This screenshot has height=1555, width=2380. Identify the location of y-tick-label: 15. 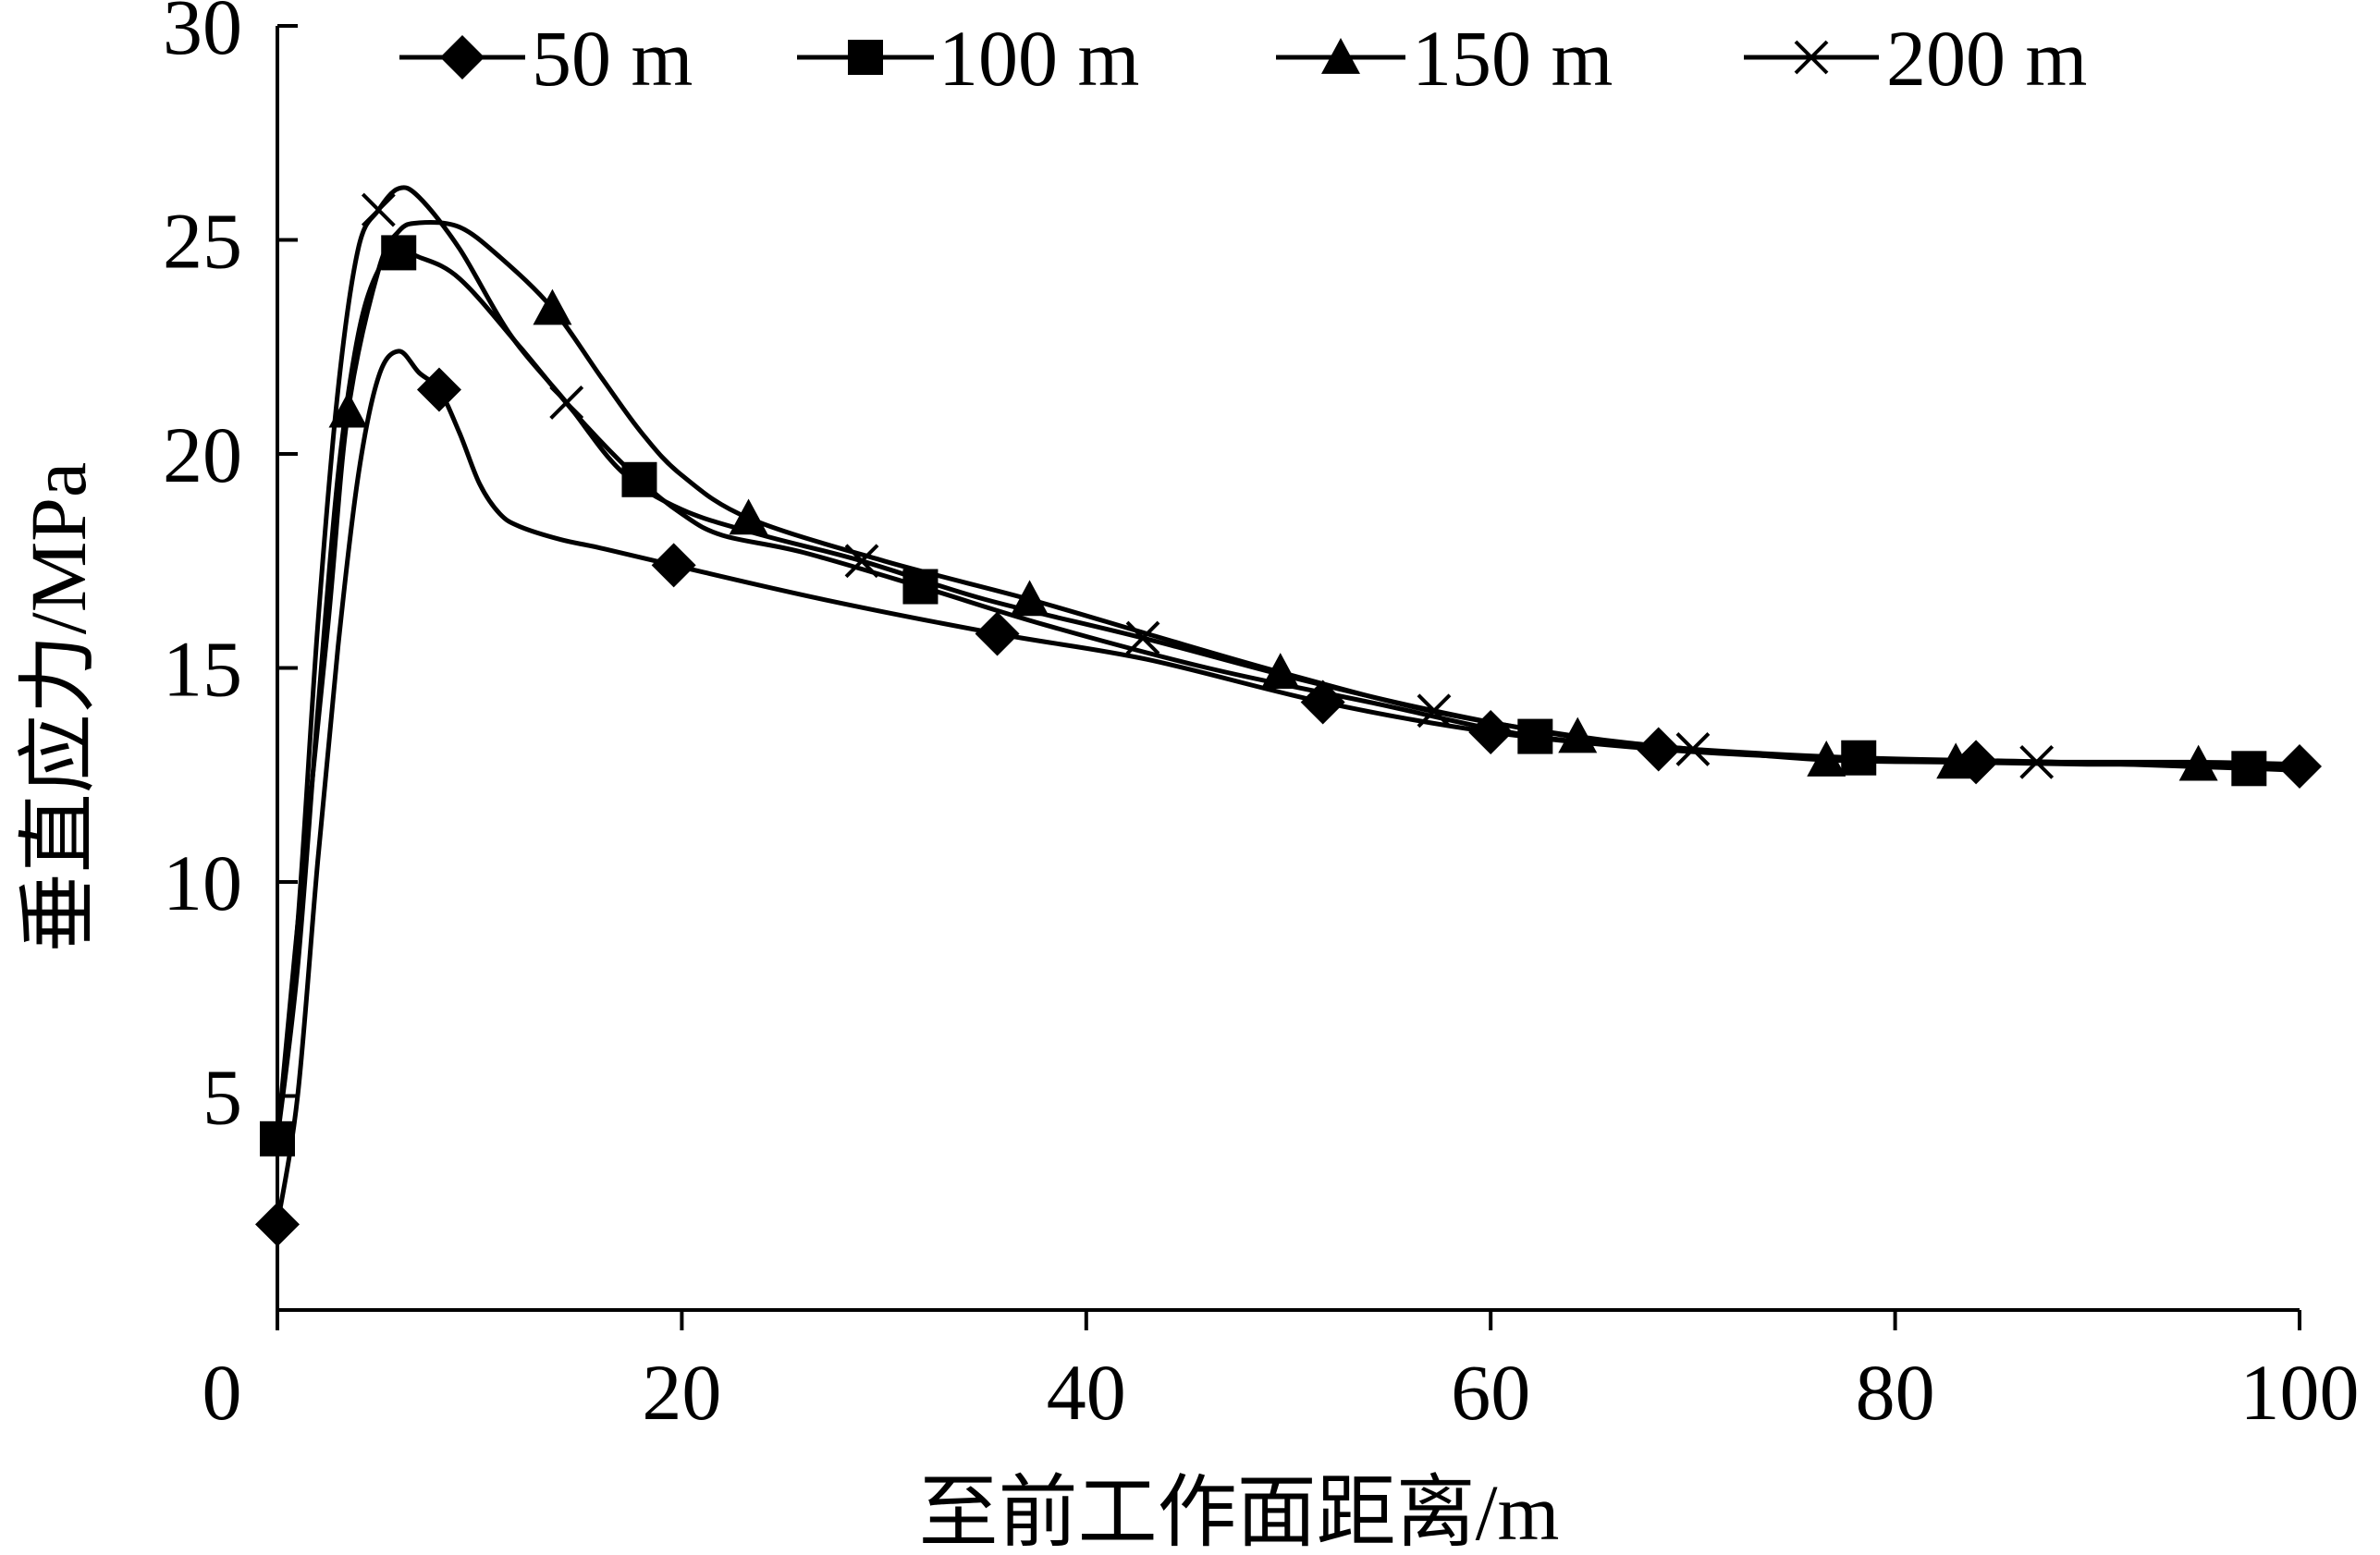
(202, 669).